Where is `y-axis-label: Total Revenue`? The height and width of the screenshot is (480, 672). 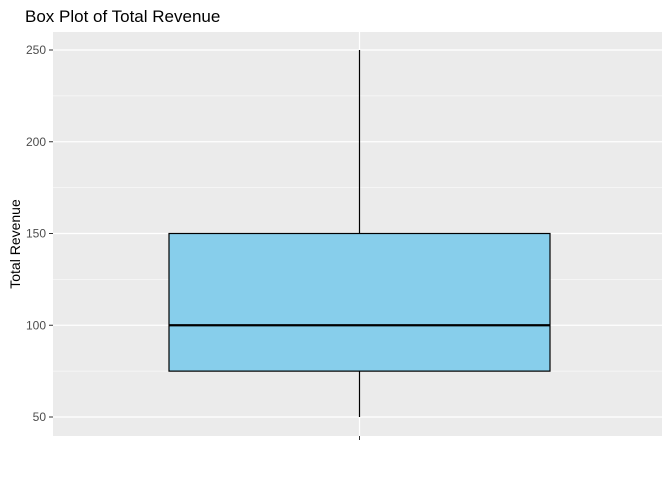
y-axis-label: Total Revenue is located at coordinates (15, 244).